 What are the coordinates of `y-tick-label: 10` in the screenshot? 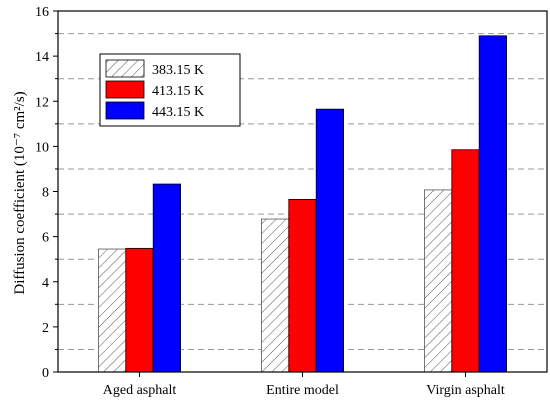 It's located at (42, 147).